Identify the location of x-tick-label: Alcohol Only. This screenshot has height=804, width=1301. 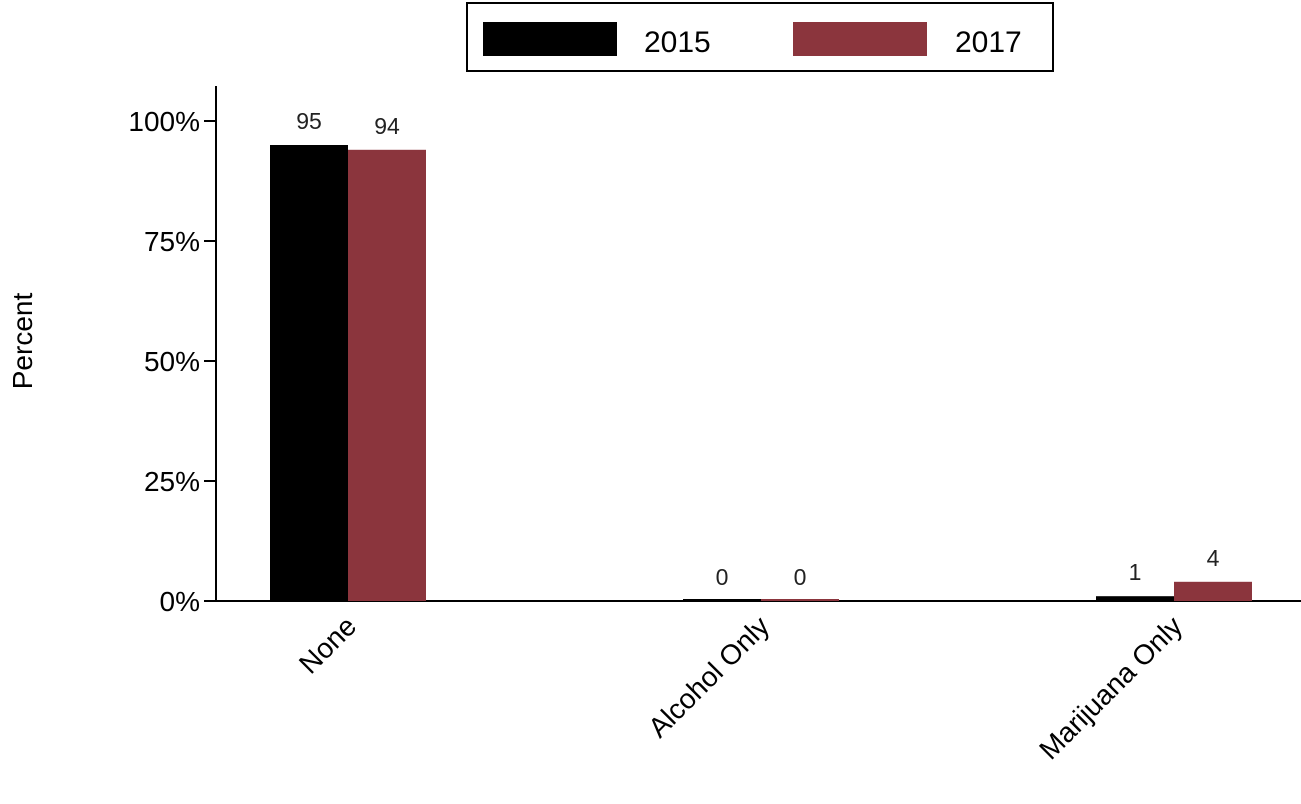
(708, 676).